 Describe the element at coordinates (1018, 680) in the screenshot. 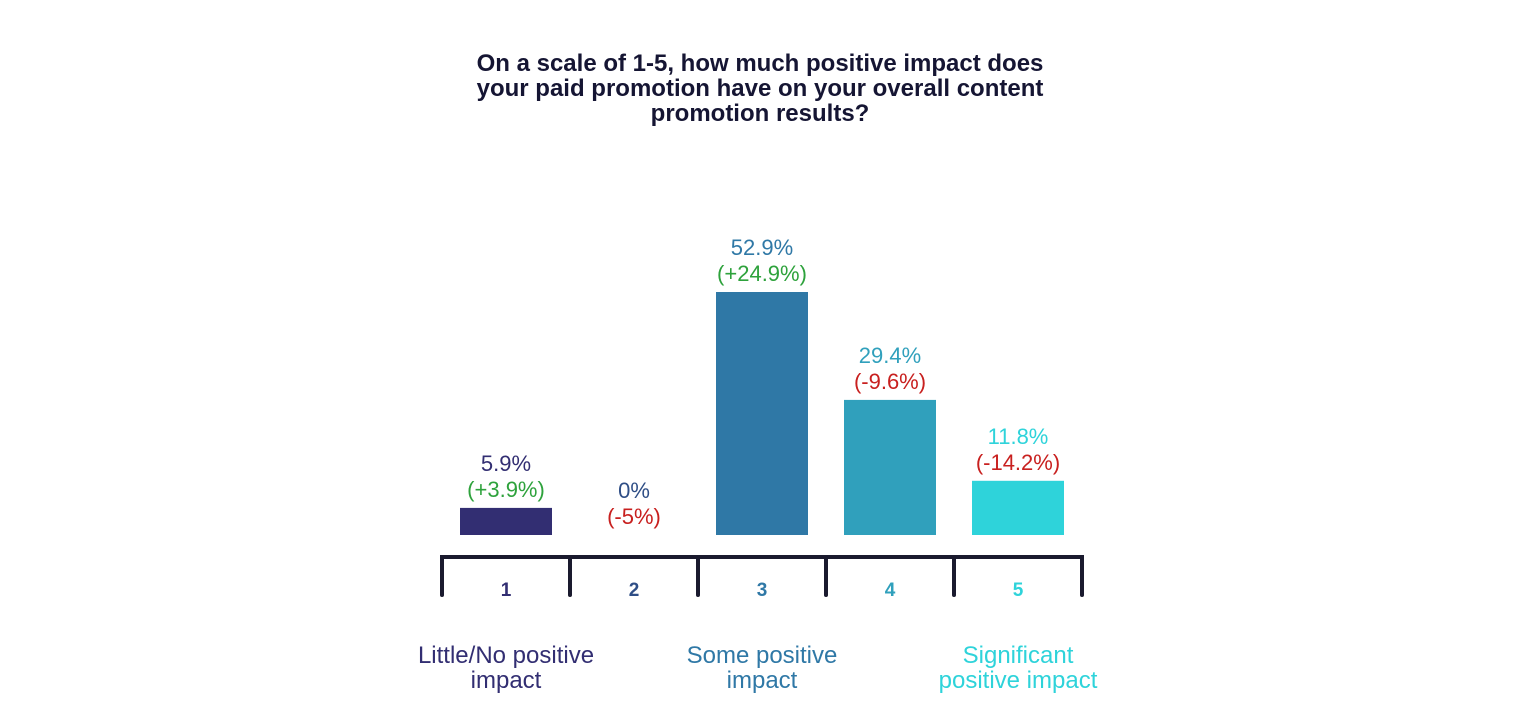

I see `scale-label-5-line-2: positive impact` at that location.